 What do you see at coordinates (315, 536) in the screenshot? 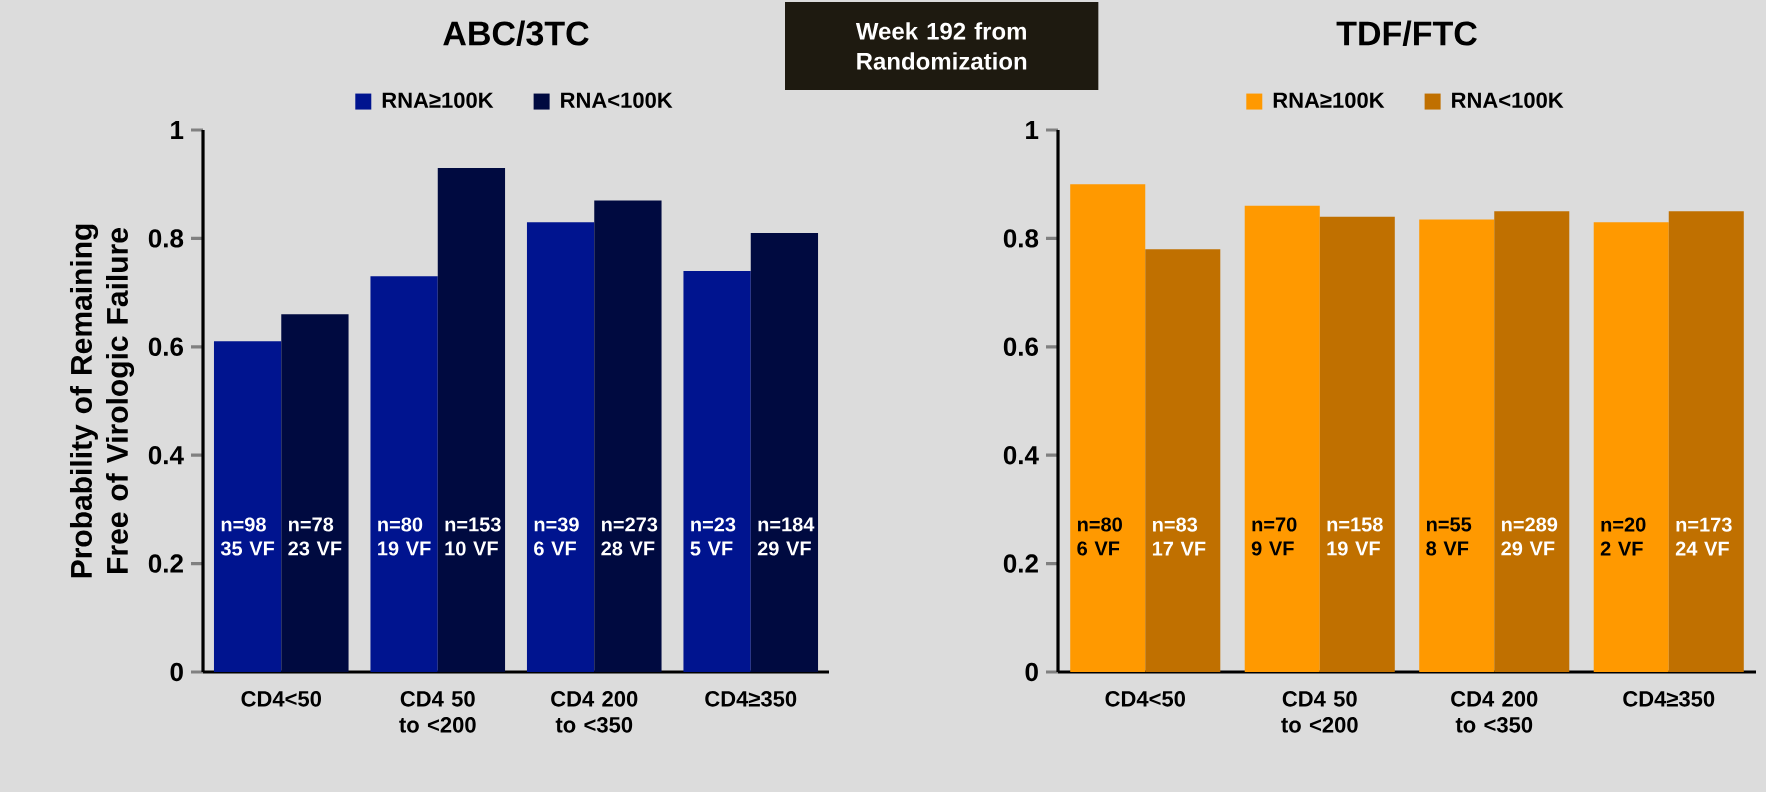
I see `data-label: n=78 23 VF` at bounding box center [315, 536].